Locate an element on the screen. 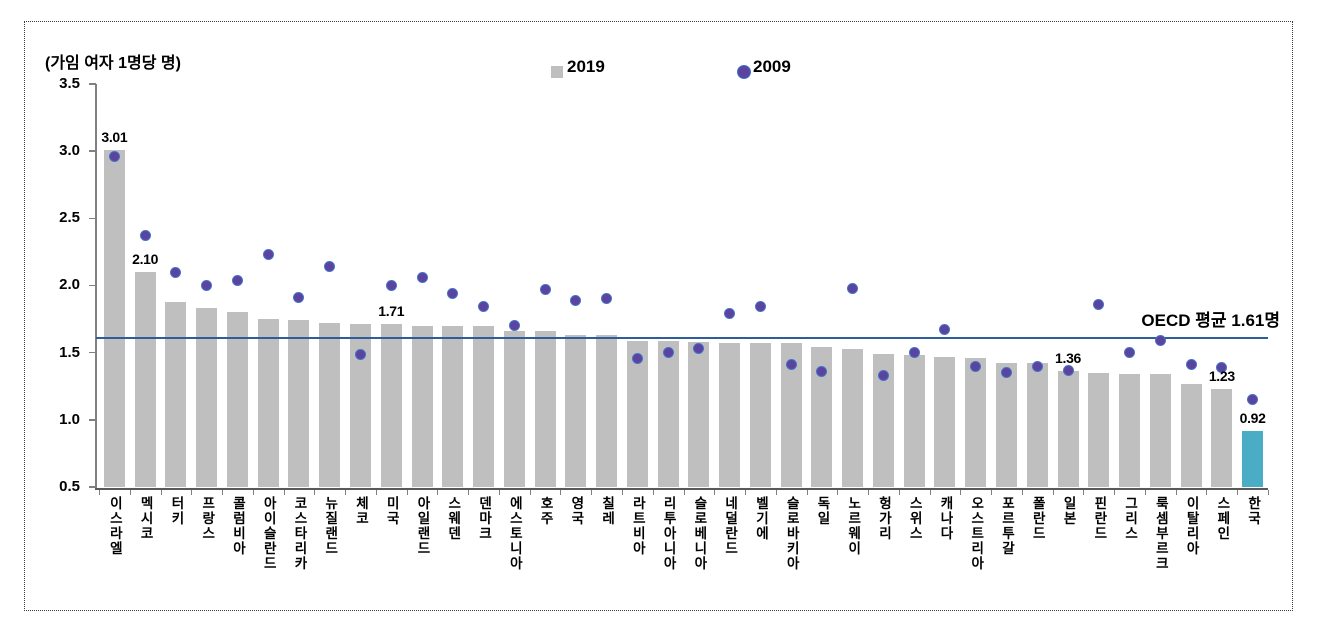 The width and height of the screenshot is (1324, 644). bar-2019-핀란드 is located at coordinates (1099, 429).